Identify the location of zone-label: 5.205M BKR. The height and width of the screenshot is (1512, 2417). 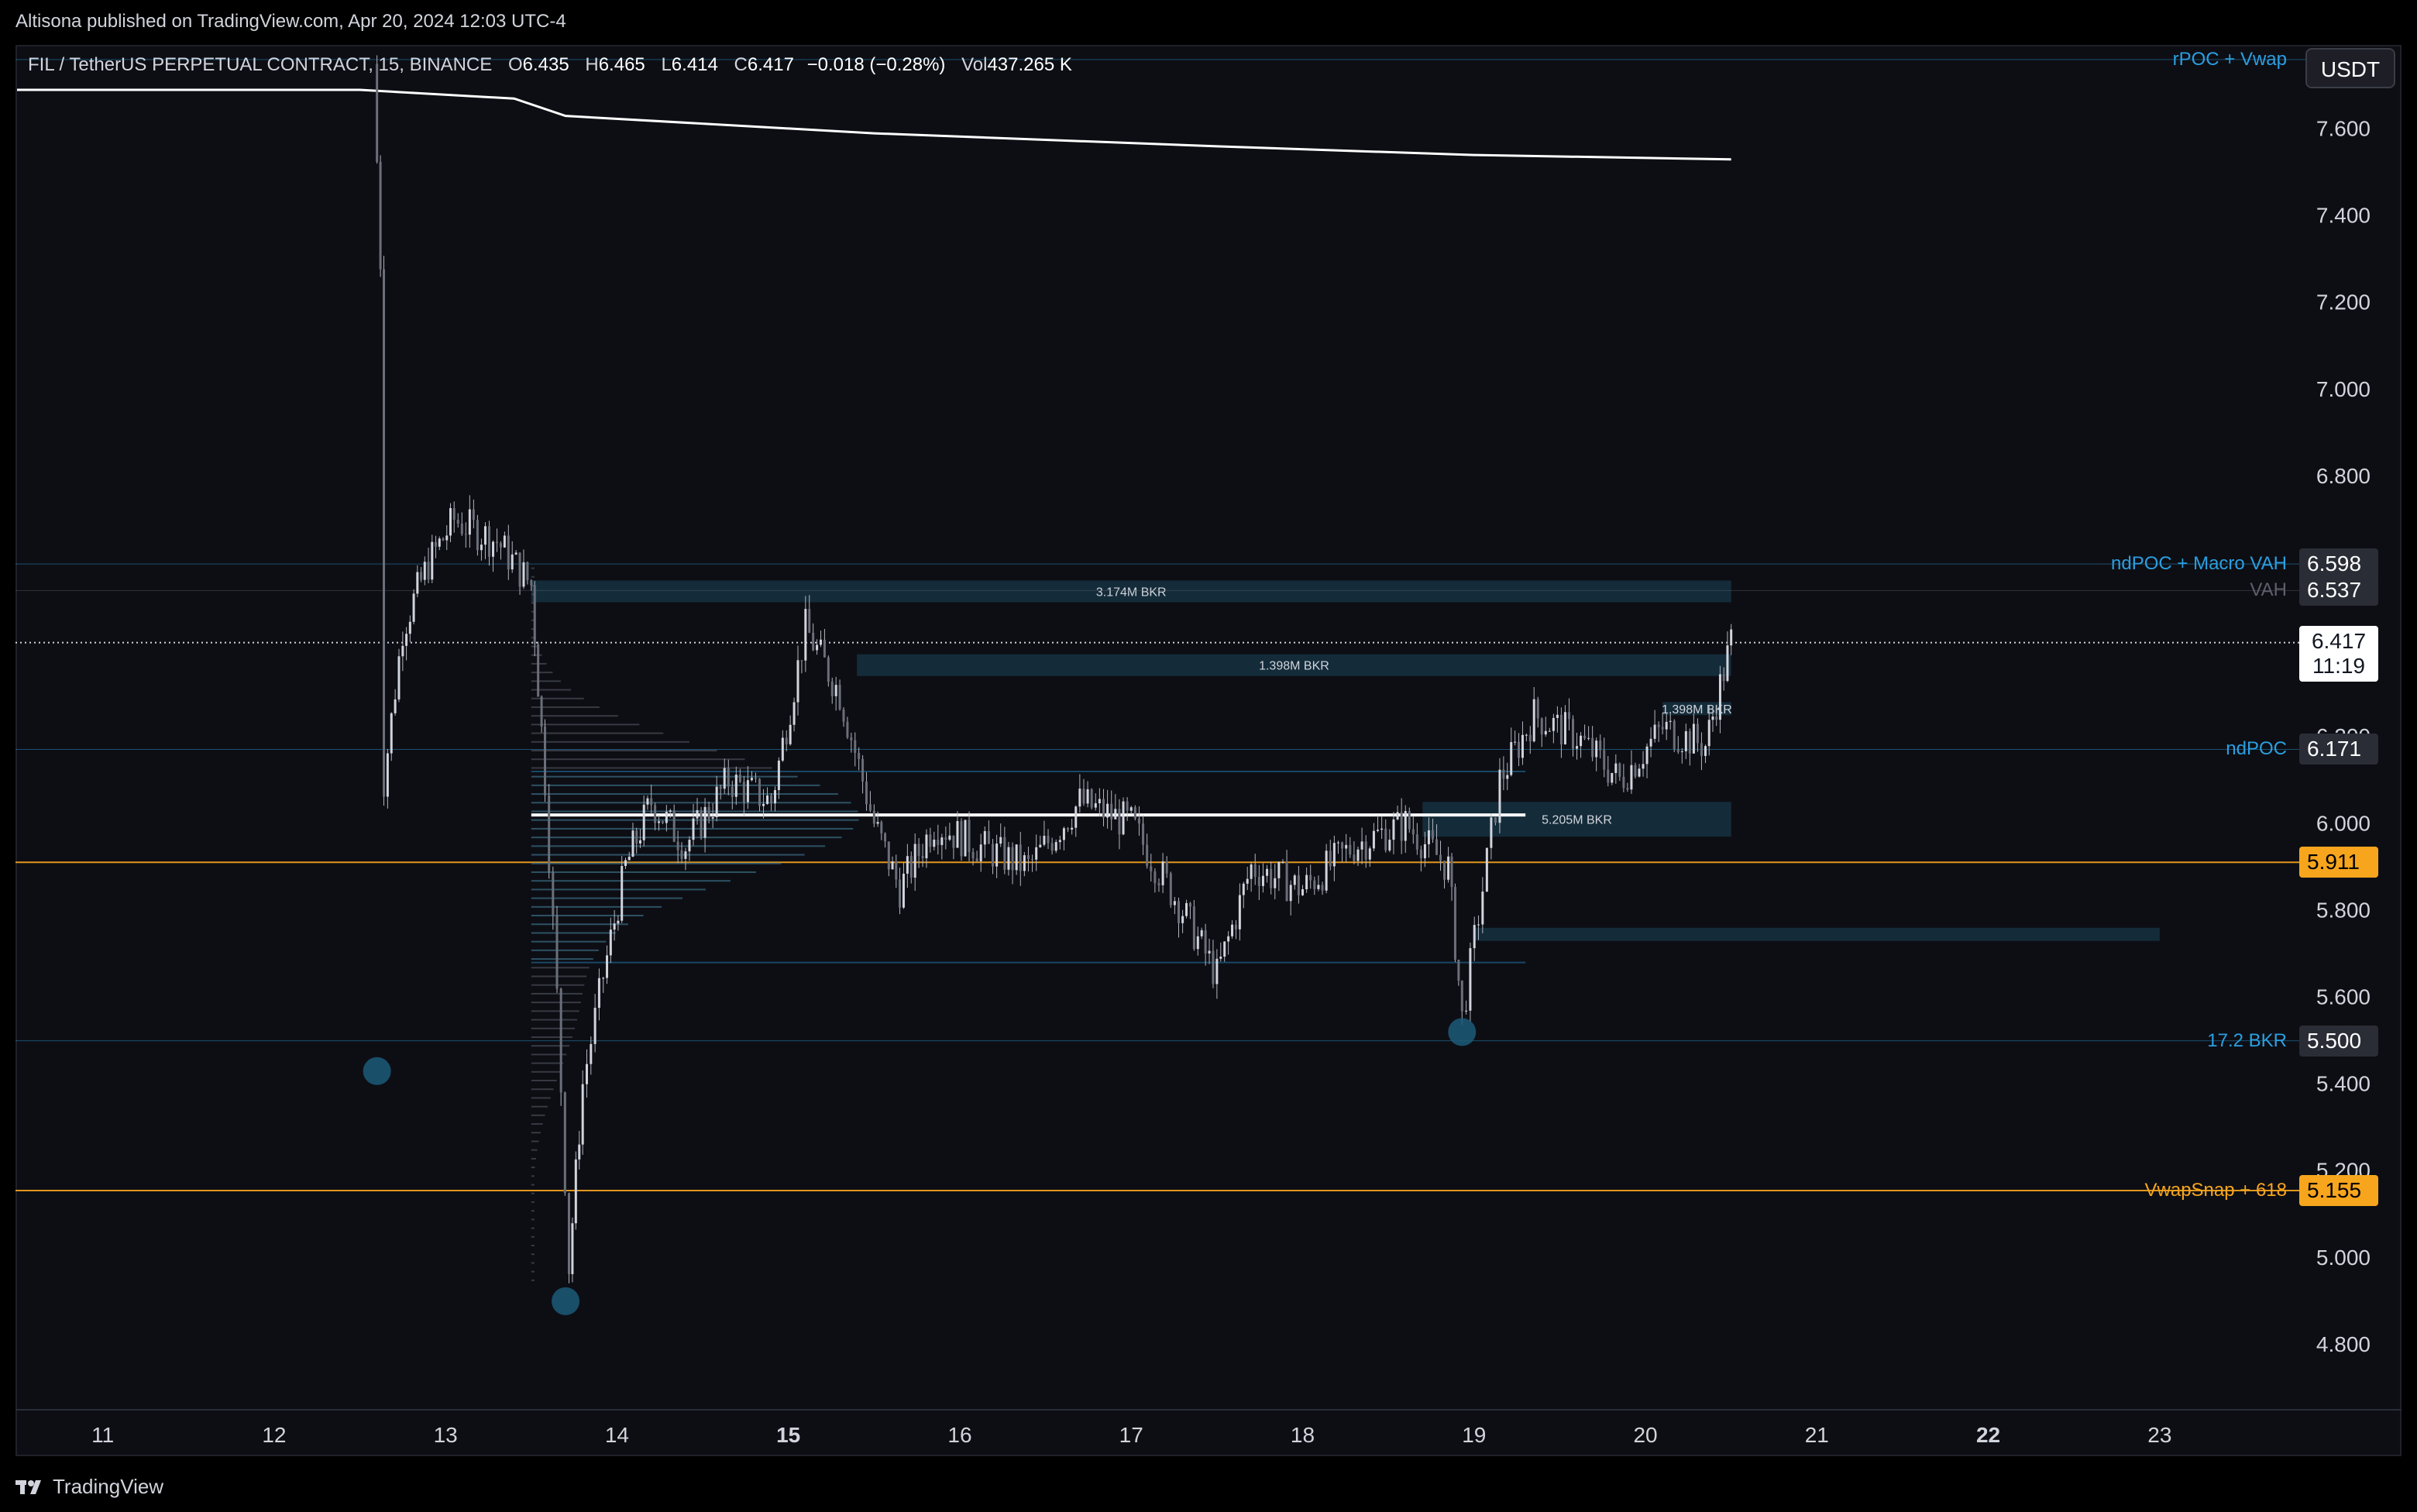
(1577, 820).